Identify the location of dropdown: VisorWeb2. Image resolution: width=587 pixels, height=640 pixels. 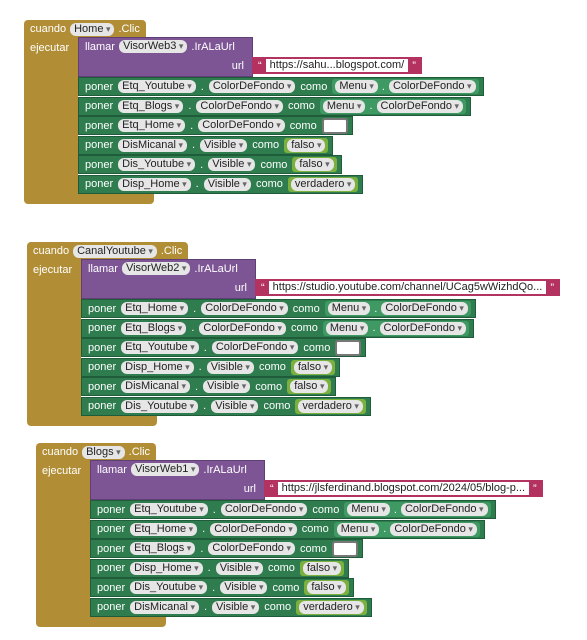
(156, 268).